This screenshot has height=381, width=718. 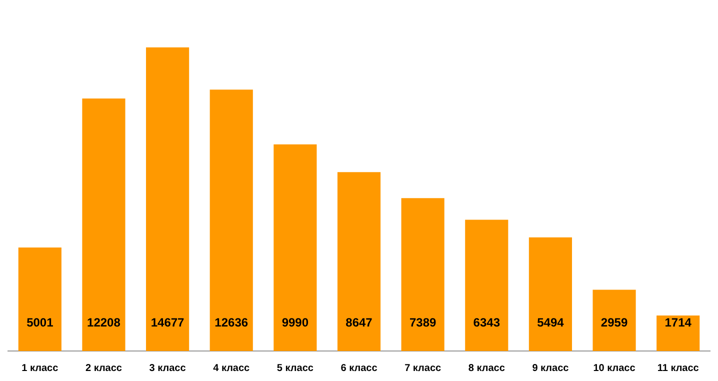 What do you see at coordinates (678, 322) in the screenshot?
I see `data-label: 1714` at bounding box center [678, 322].